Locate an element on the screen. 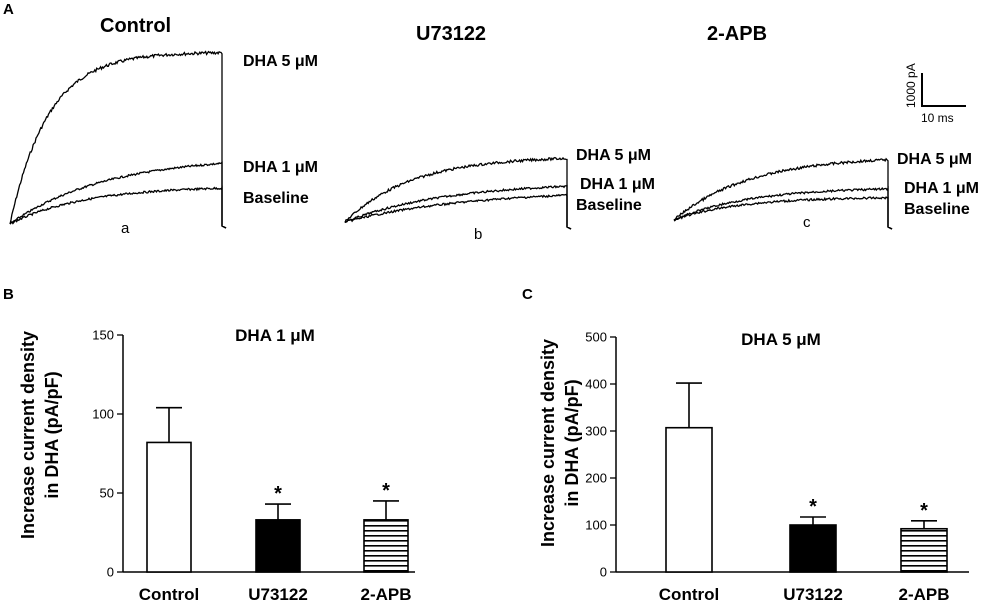 The width and height of the screenshot is (1000, 607). trace-sublabel-c: c is located at coordinates (807, 222).